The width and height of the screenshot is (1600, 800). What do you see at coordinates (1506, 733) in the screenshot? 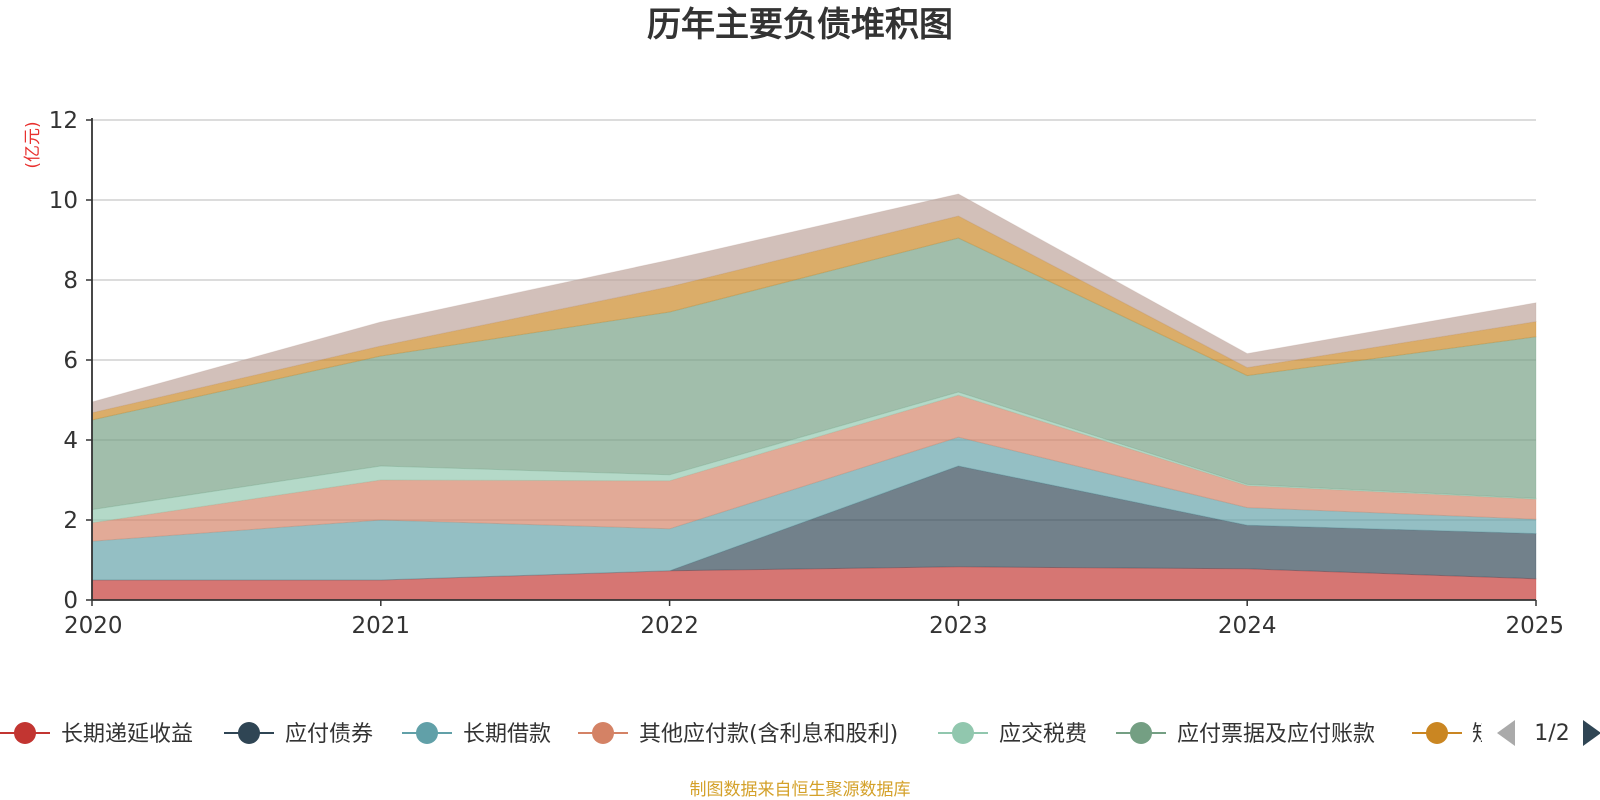
I see `legend-prev-page-icon` at bounding box center [1506, 733].